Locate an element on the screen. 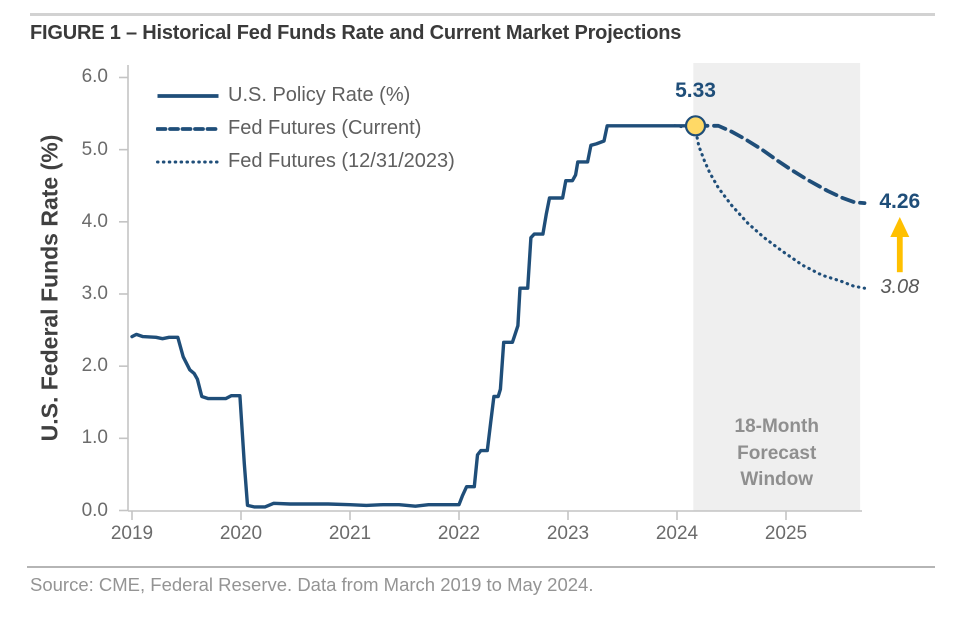 This screenshot has height=621, width=975. legend-dashed-line-icon is located at coordinates (188, 128).